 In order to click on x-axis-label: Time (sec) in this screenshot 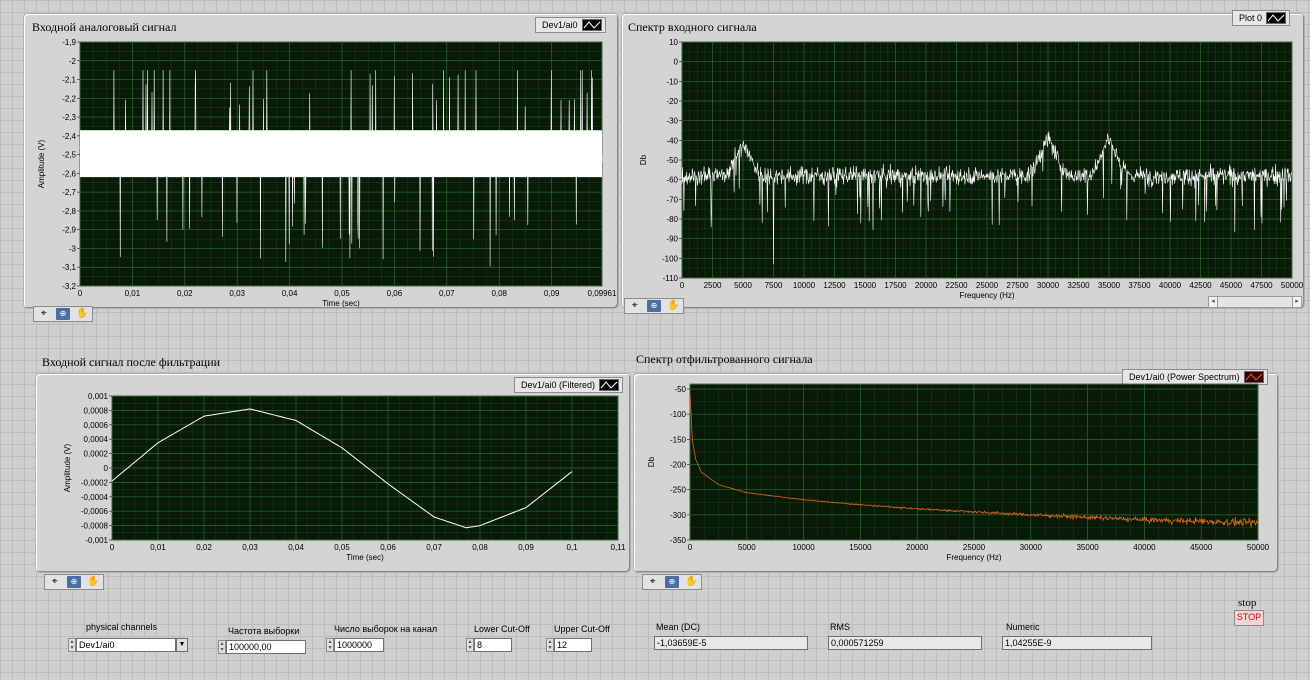, I will do `click(341, 303)`.